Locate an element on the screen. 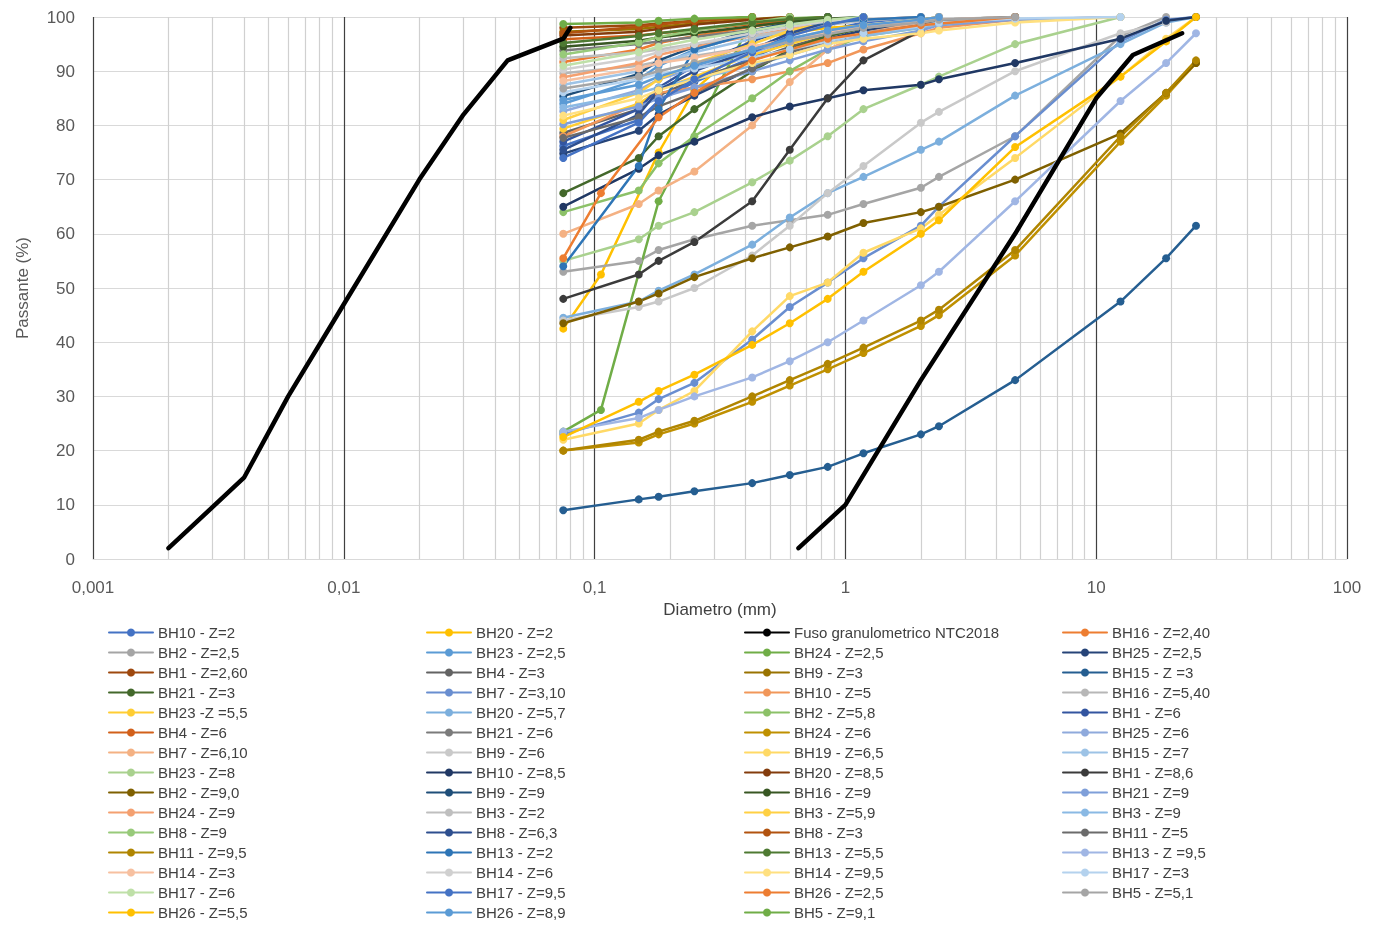 The height and width of the screenshot is (951, 1379). legend-label: BH3 - Z=9 is located at coordinates (1146, 812).